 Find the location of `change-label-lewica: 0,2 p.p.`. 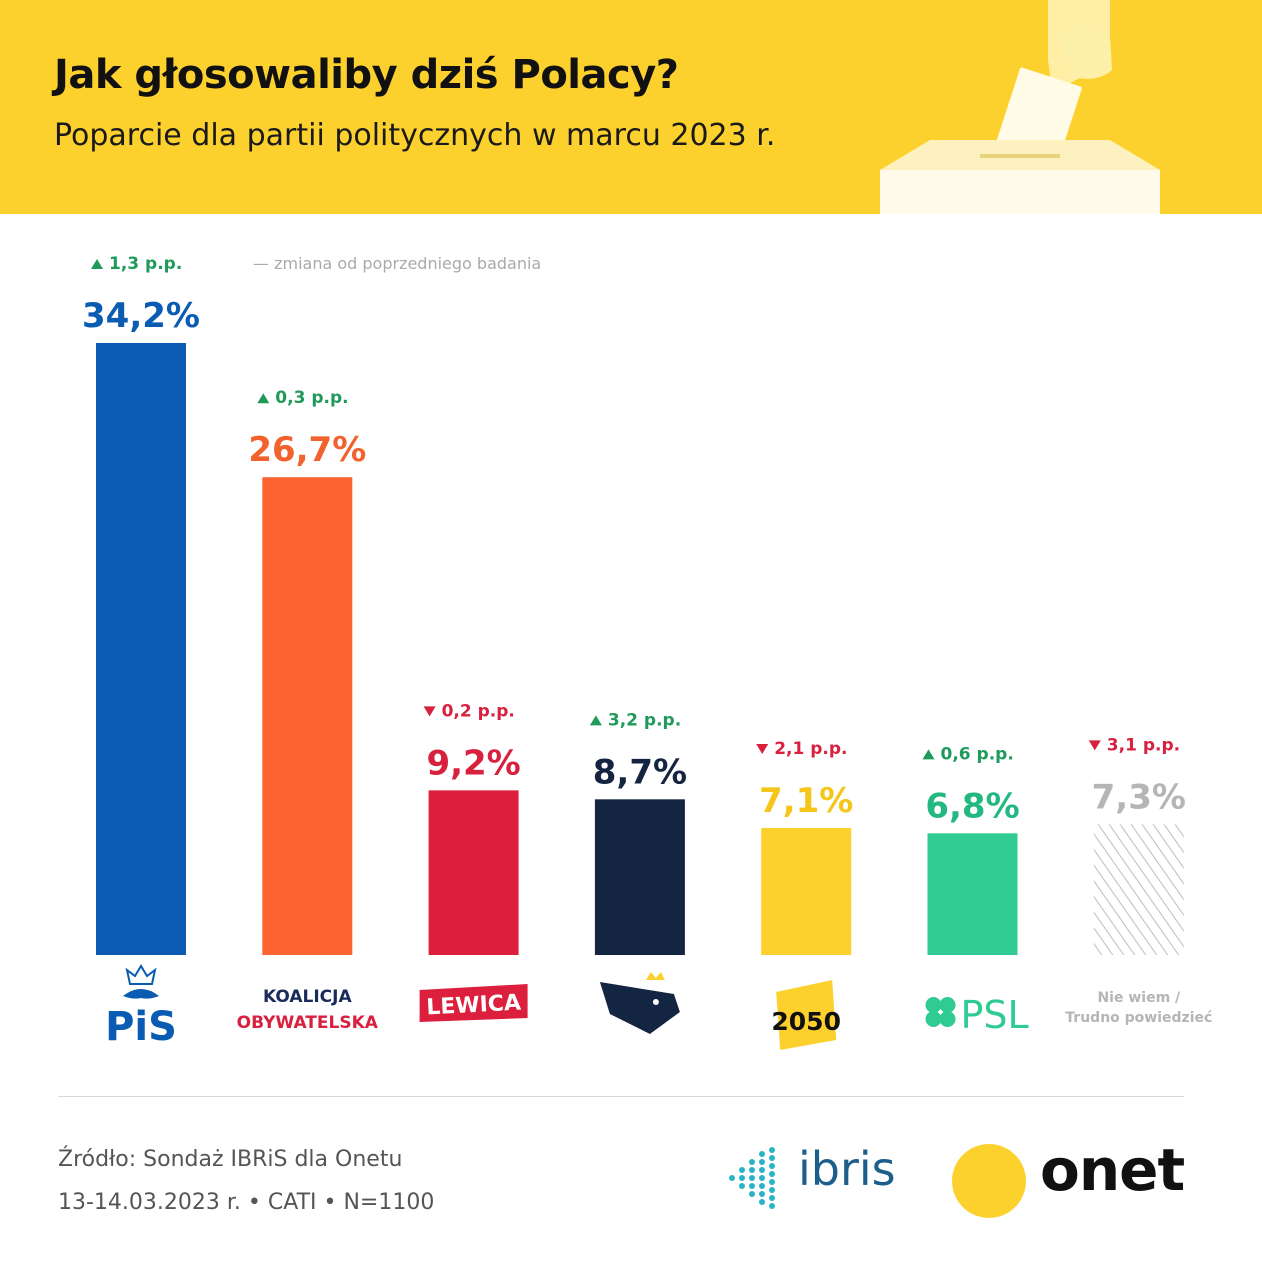

change-label-lewica: 0,2 p.p. is located at coordinates (469, 711).